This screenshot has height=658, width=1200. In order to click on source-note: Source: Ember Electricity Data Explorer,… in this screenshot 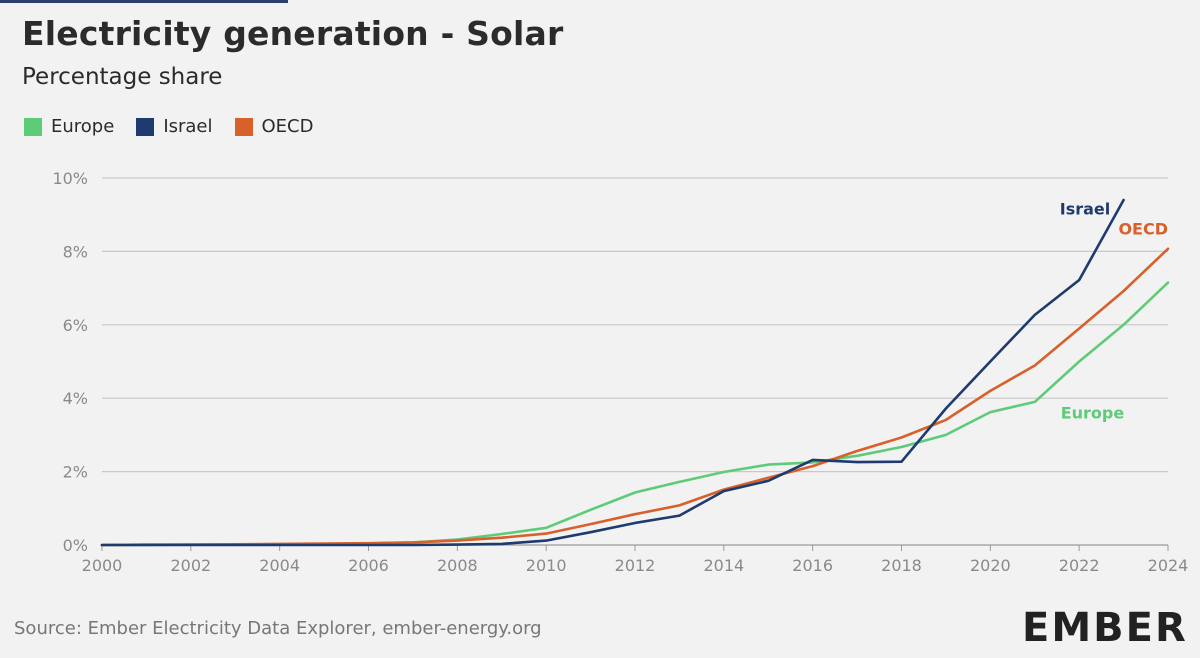, I will do `click(278, 628)`.